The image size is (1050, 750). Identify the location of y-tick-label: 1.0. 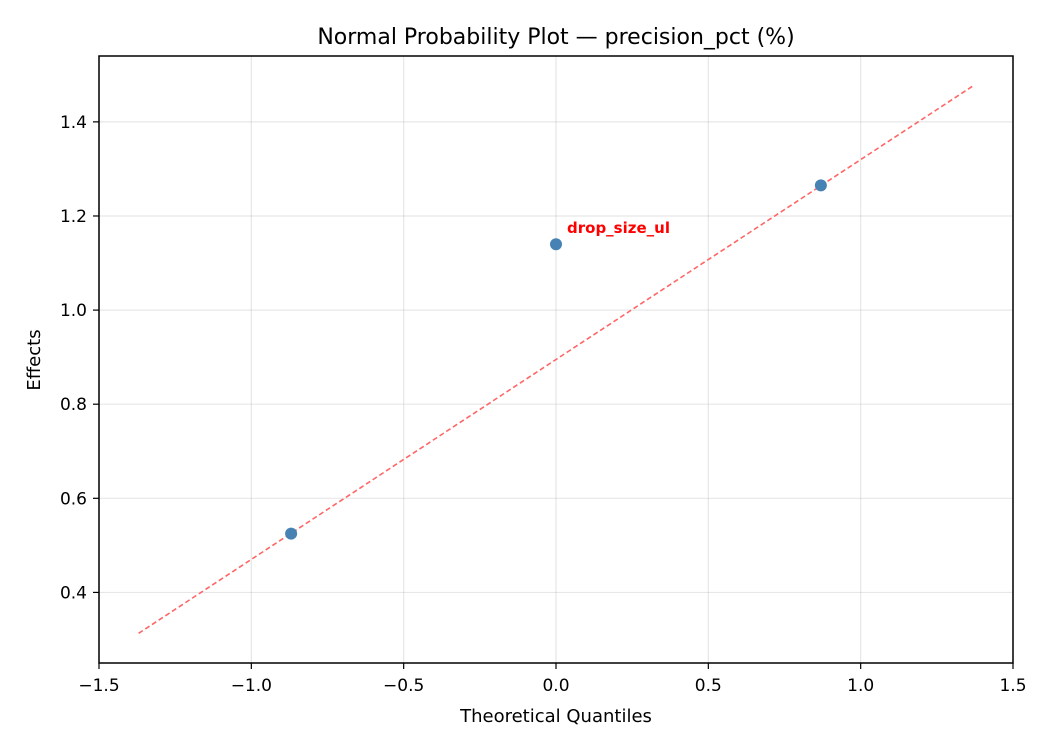
(73, 311).